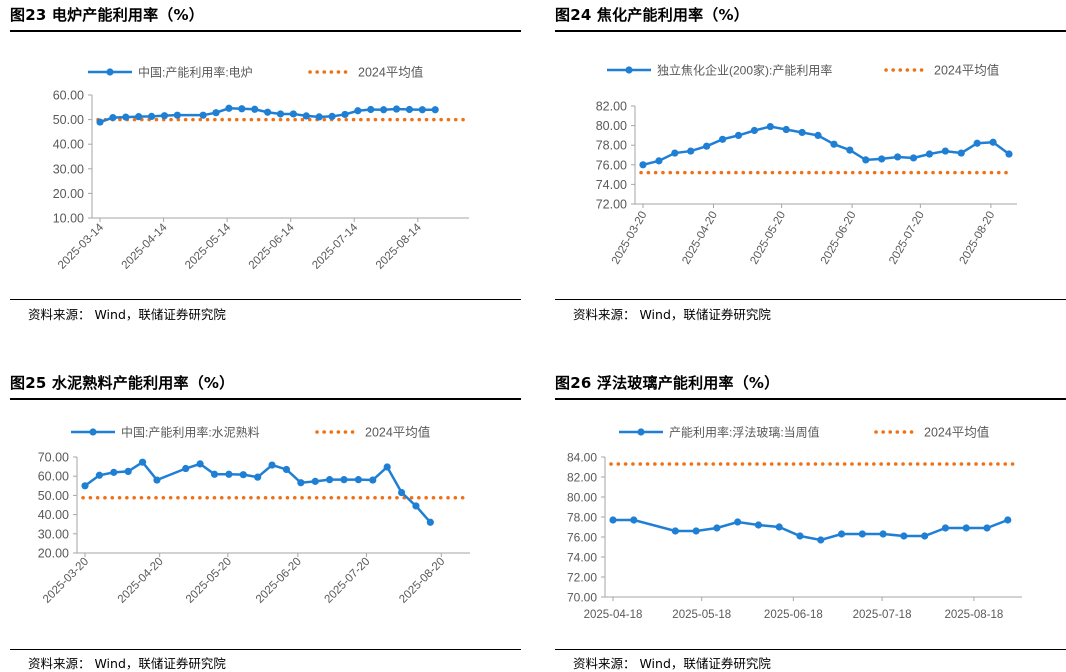 Image resolution: width=1066 pixels, height=672 pixels. Describe the element at coordinates (399, 246) in the screenshot. I see `x-tick-label: 2025-08-14` at that location.